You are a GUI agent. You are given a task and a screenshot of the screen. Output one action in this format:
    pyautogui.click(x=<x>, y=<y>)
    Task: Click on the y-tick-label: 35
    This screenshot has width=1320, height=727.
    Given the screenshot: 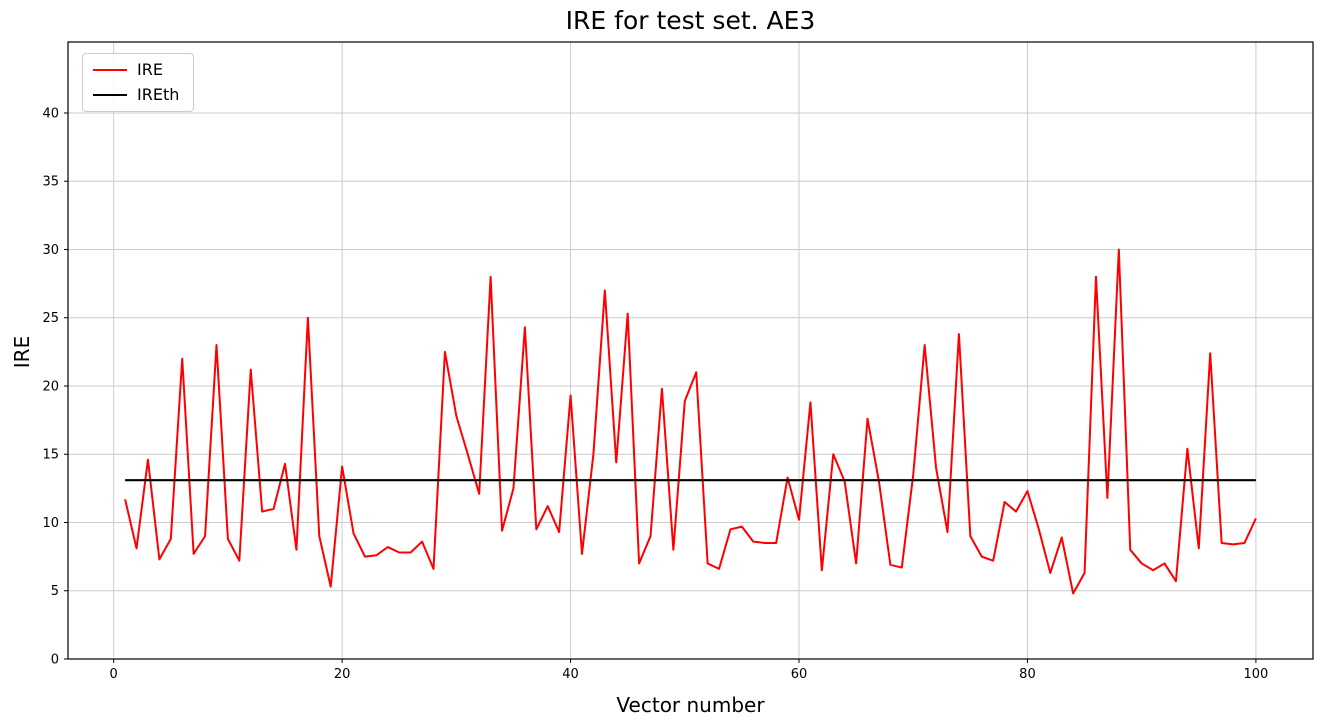 What is the action you would take?
    pyautogui.click(x=50, y=182)
    